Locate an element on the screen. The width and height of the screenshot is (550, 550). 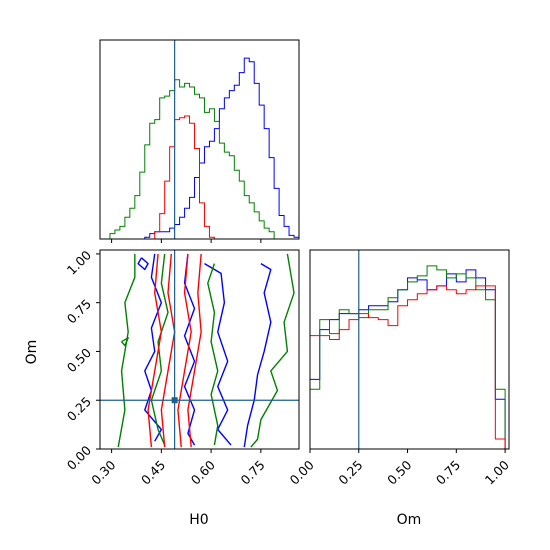
x-tick-label: 0.50 is located at coordinates (399, 472).